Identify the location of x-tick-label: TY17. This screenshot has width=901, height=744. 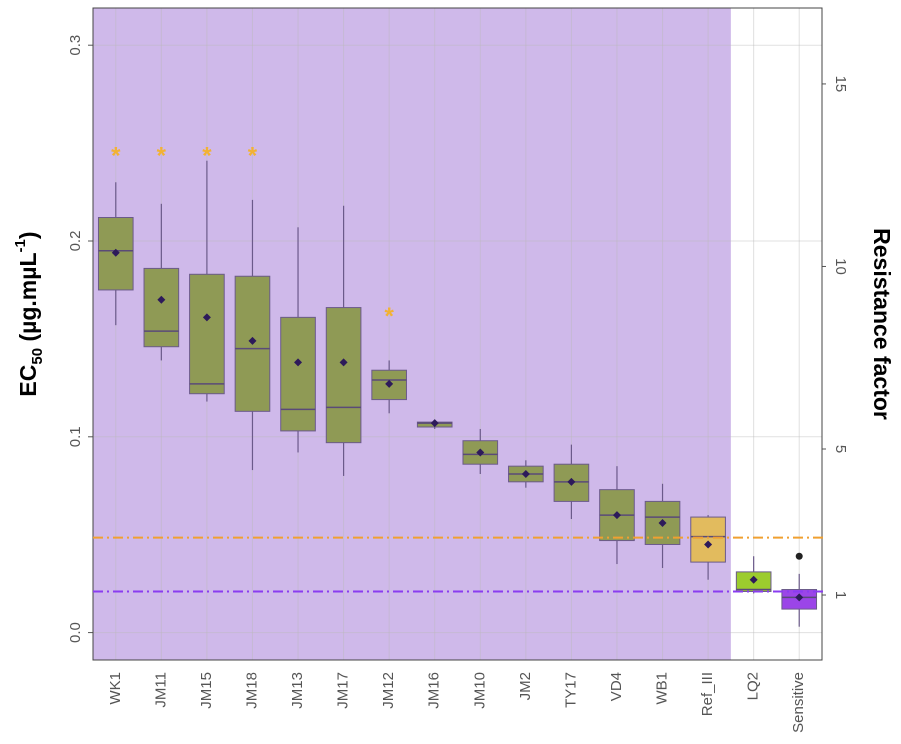
(570, 690).